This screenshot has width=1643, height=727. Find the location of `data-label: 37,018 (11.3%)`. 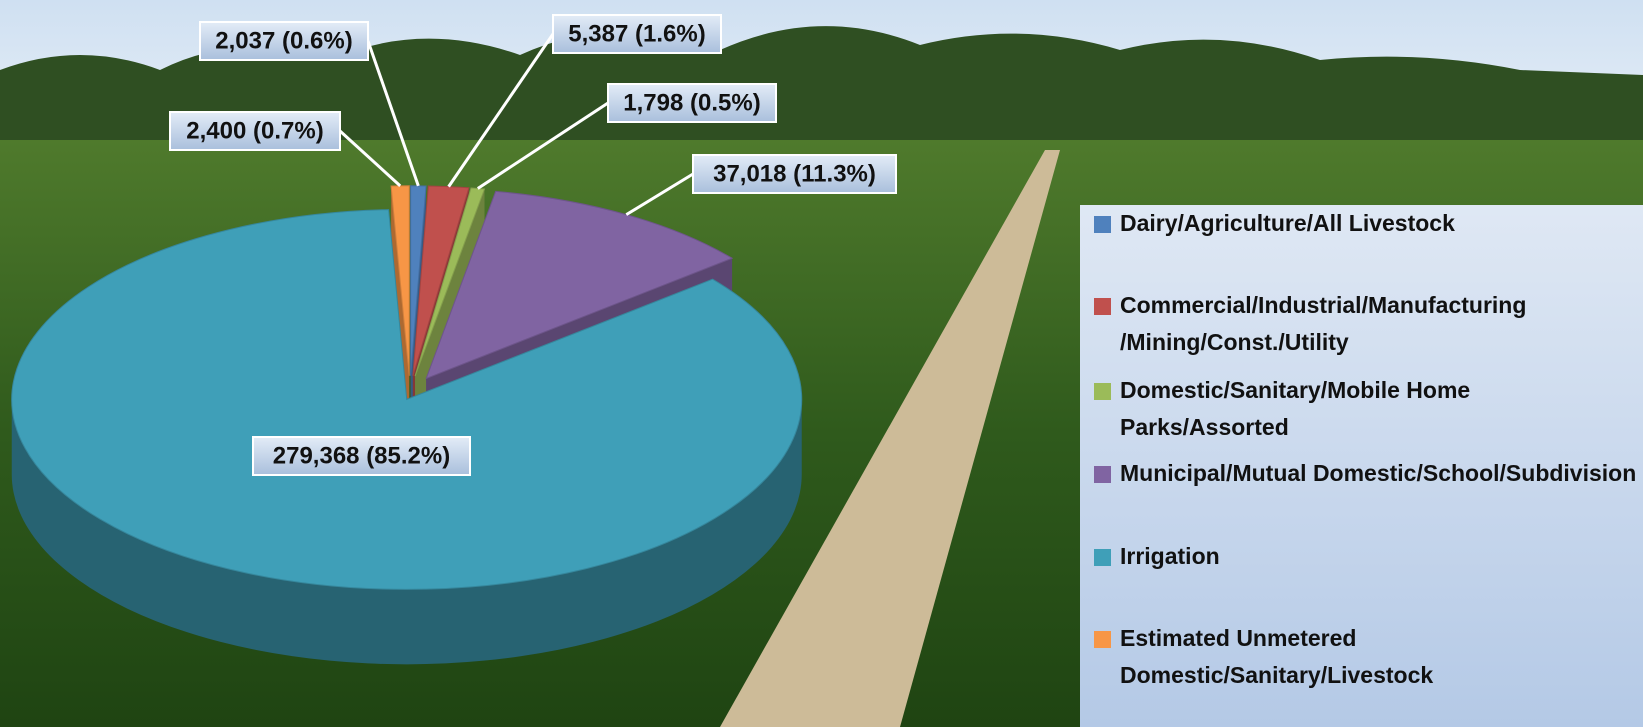

data-label: 37,018 (11.3%) is located at coordinates (794, 173).